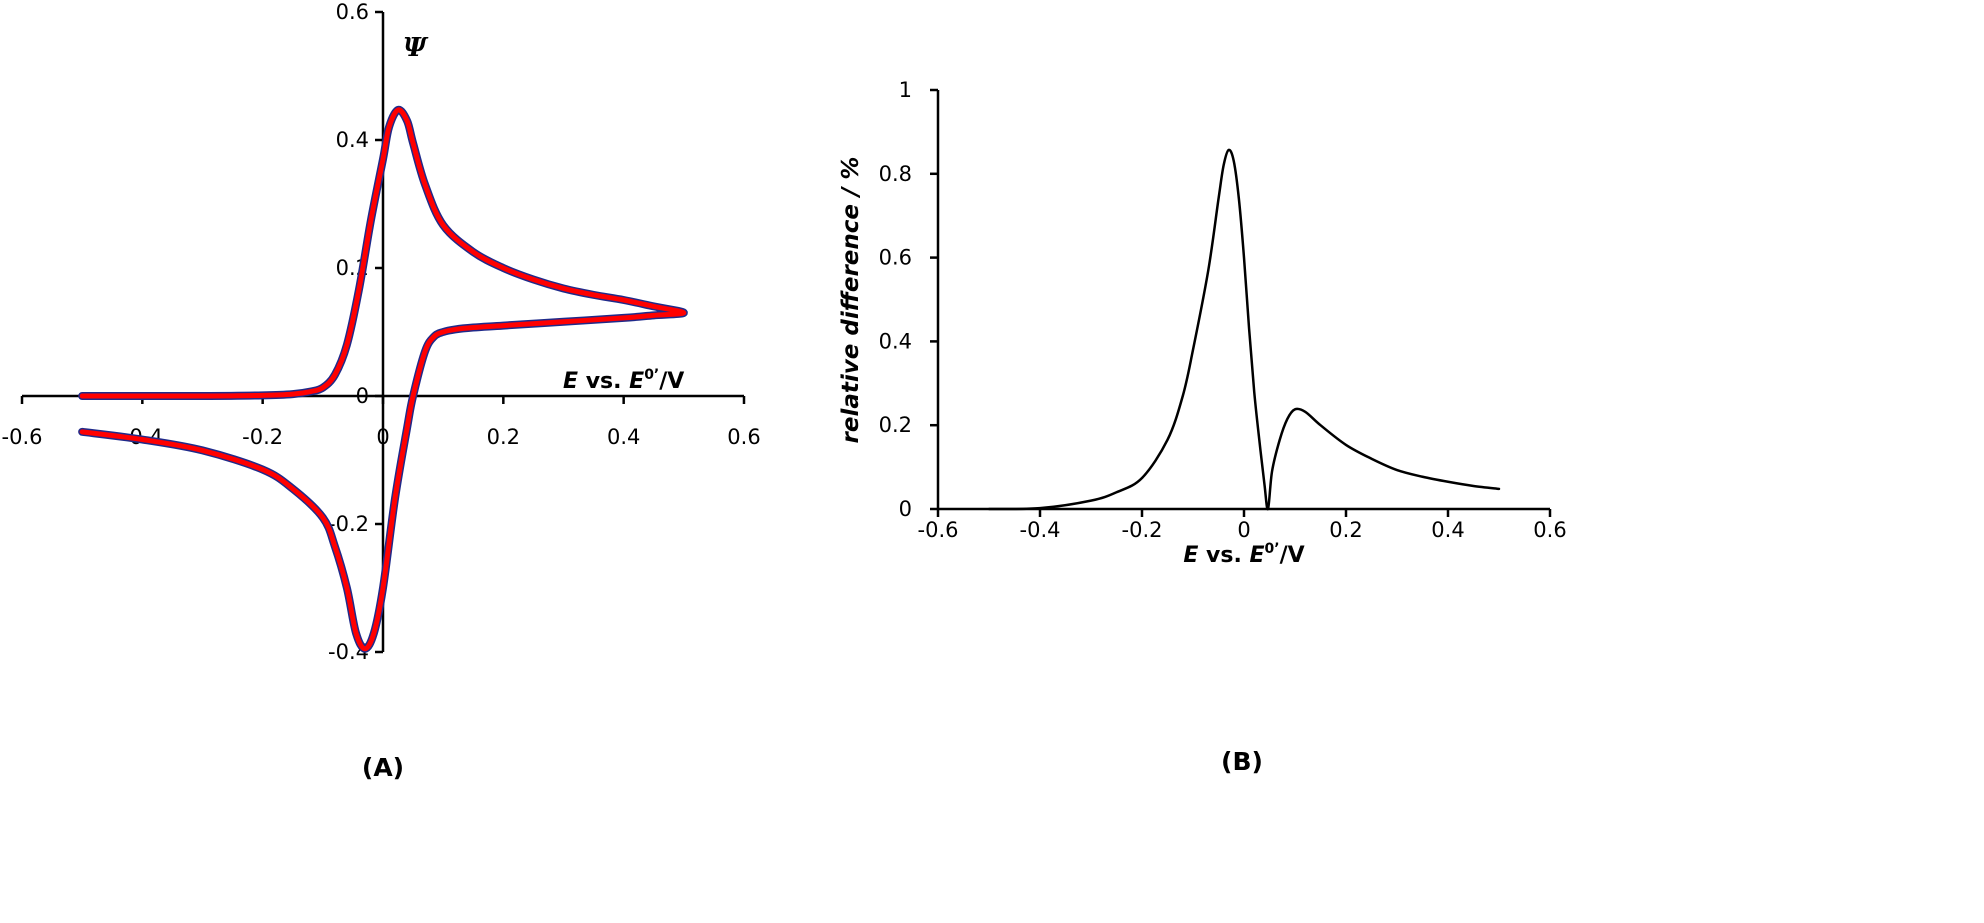  What do you see at coordinates (895, 425) in the screenshot?
I see `y-tick-label: 0.2` at bounding box center [895, 425].